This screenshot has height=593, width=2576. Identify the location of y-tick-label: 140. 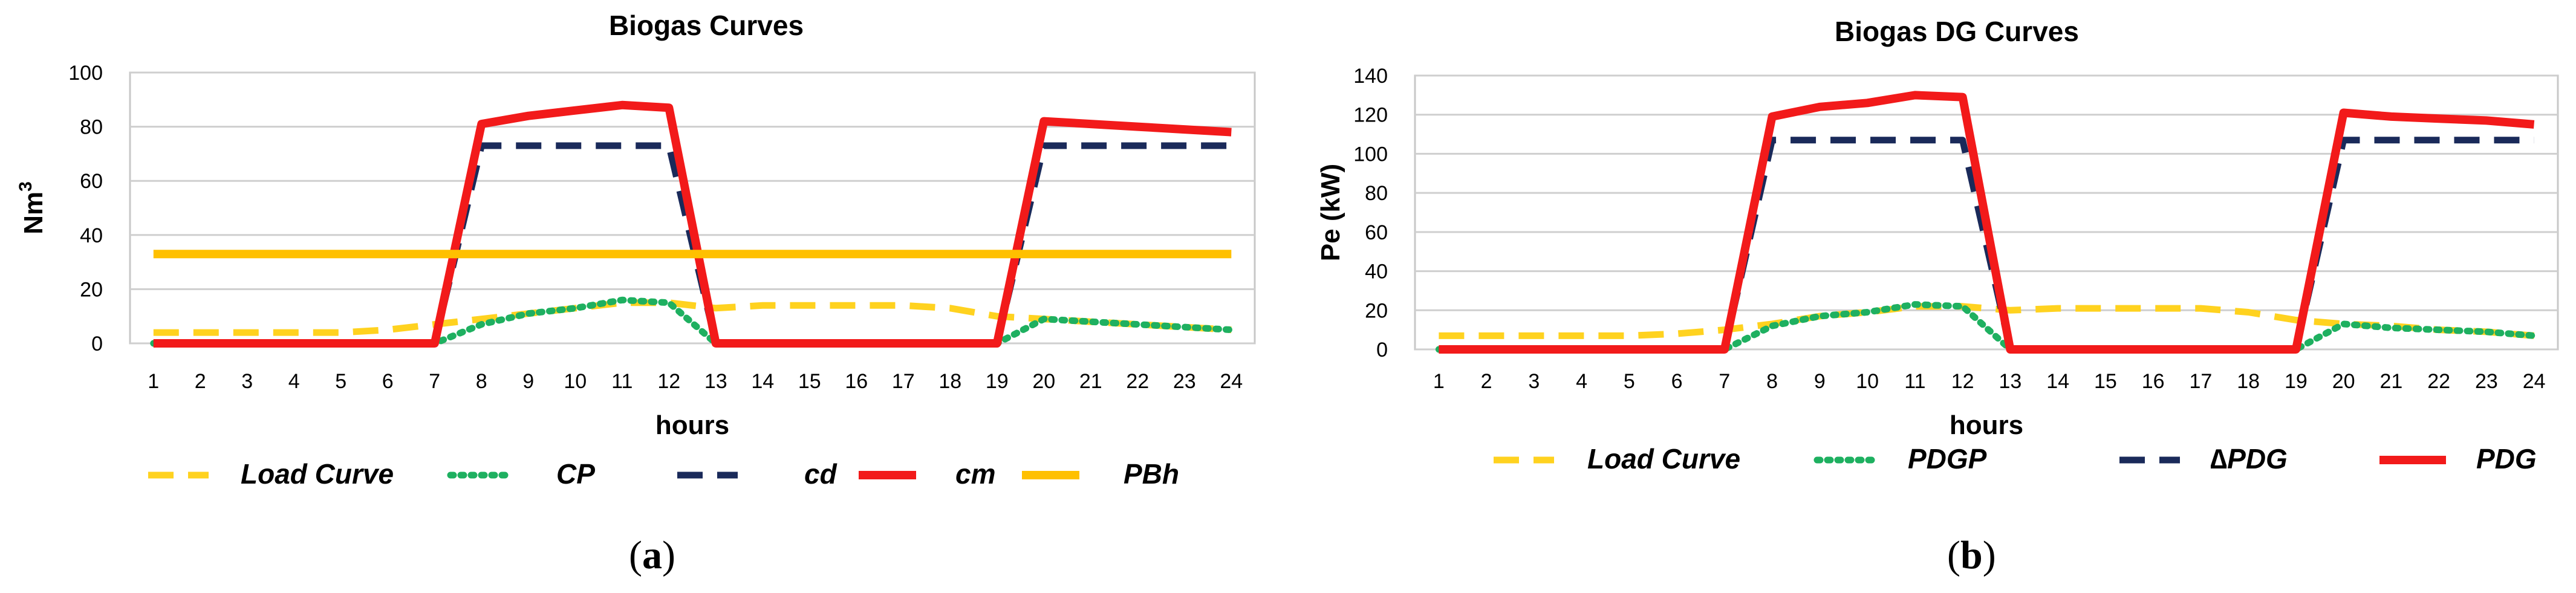
(1371, 76).